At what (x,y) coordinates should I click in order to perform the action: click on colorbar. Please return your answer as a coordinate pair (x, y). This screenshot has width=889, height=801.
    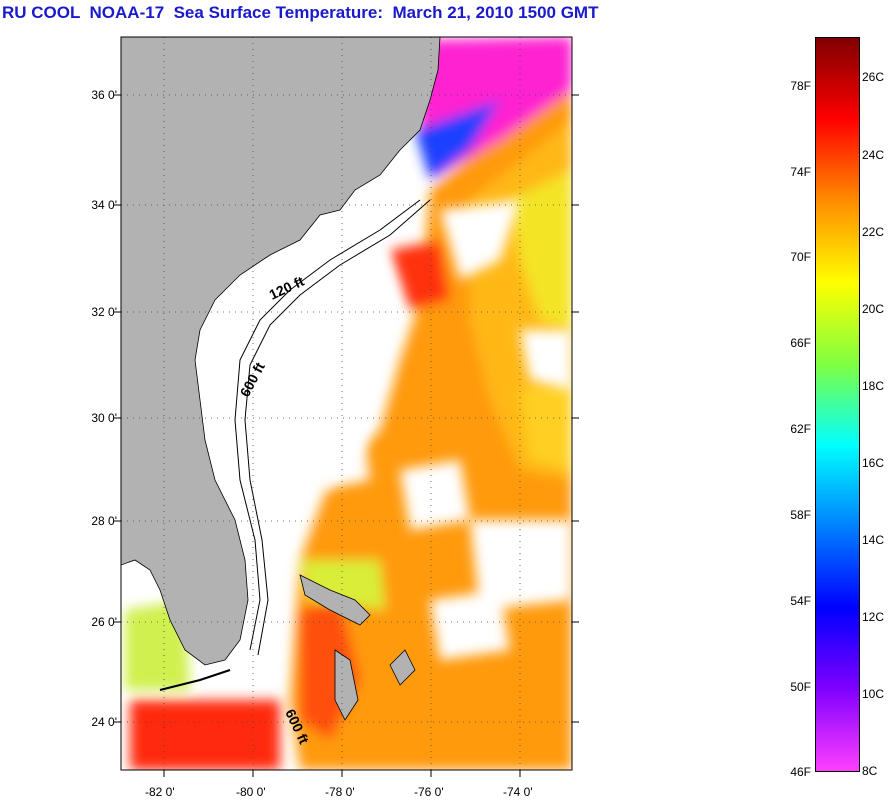
    Looking at the image, I should click on (837, 404).